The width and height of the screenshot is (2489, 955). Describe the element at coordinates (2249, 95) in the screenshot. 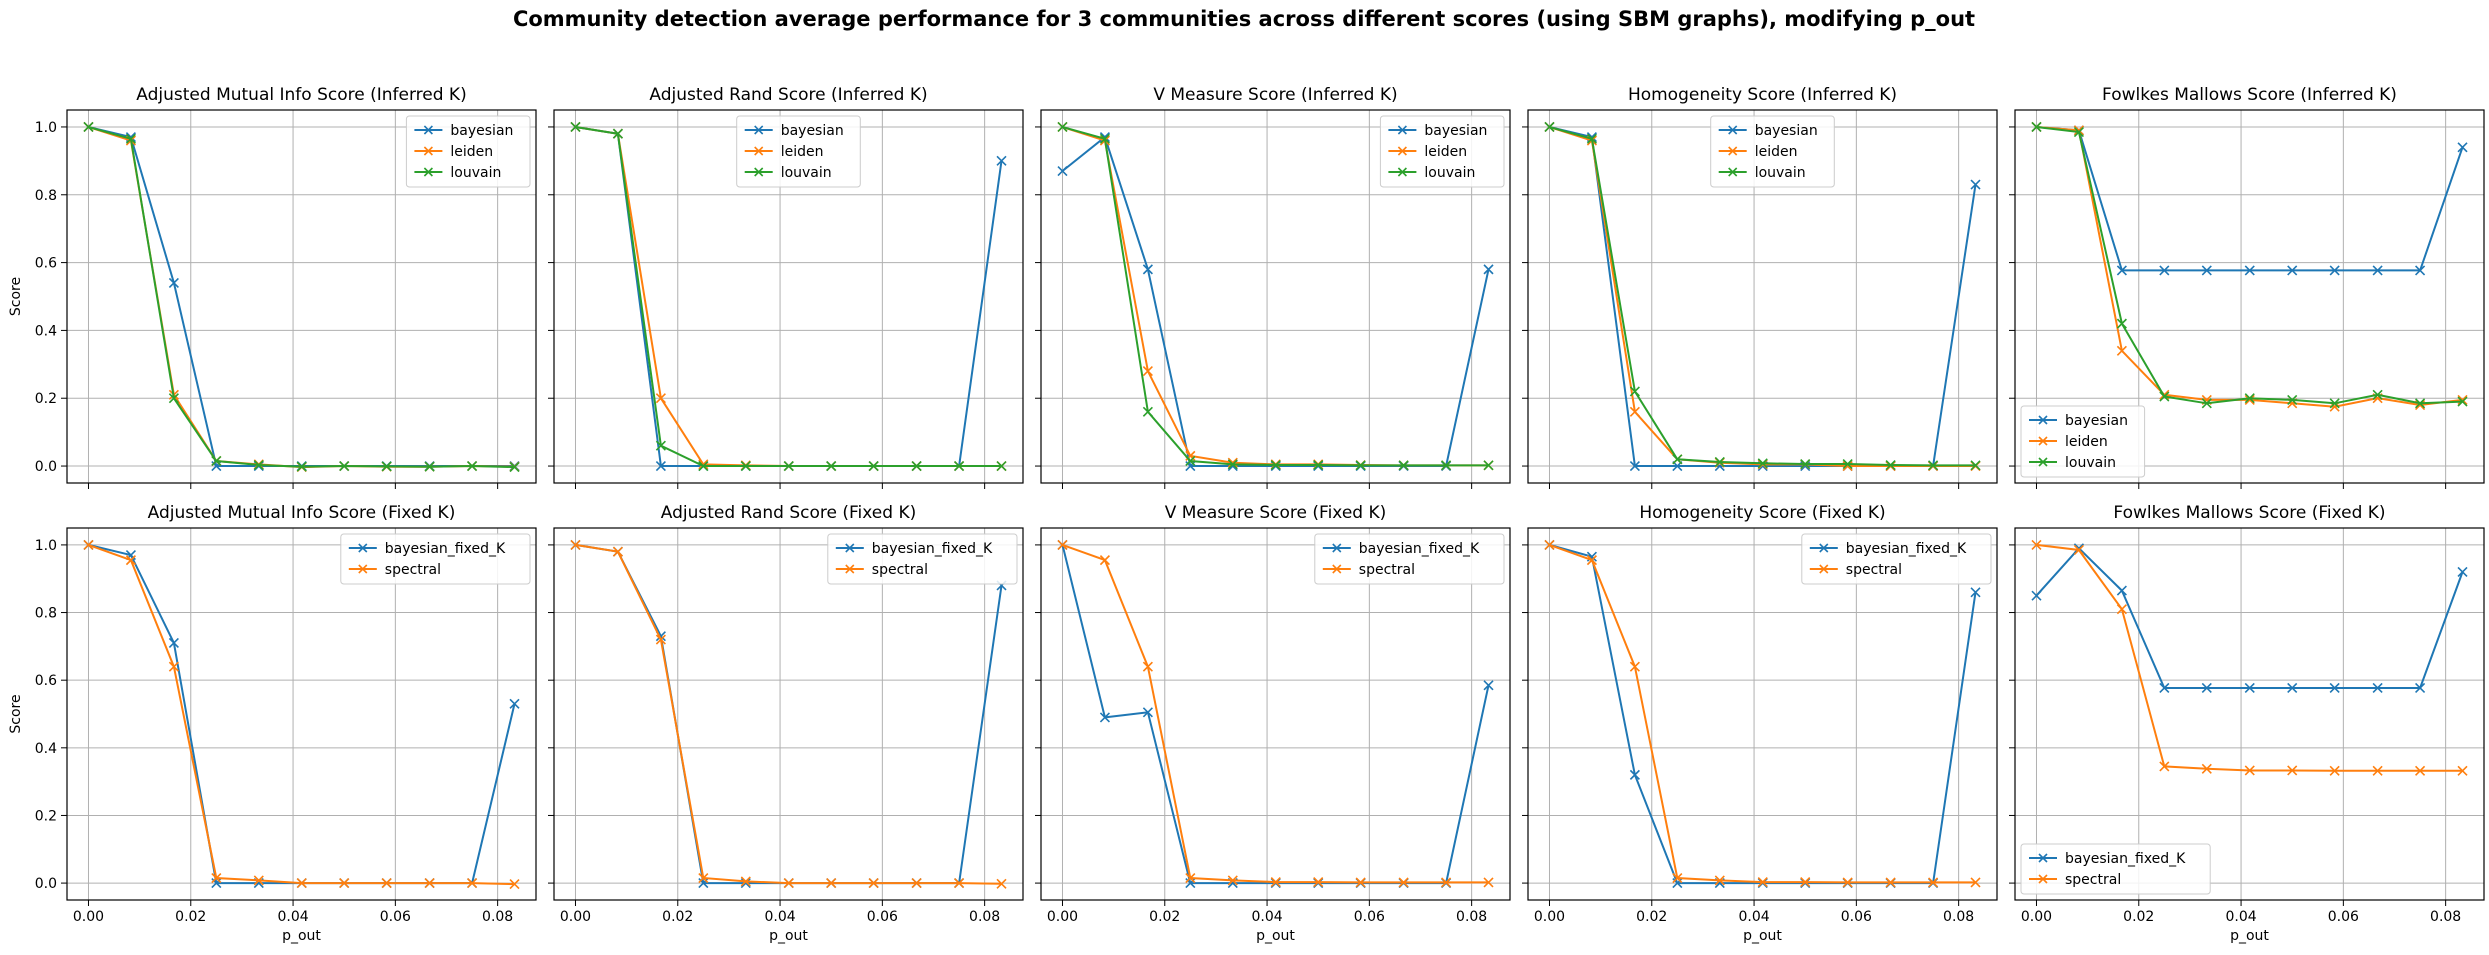

I see `subplot-title: Fowlkes Mallows Score (Inferred K)` at that location.